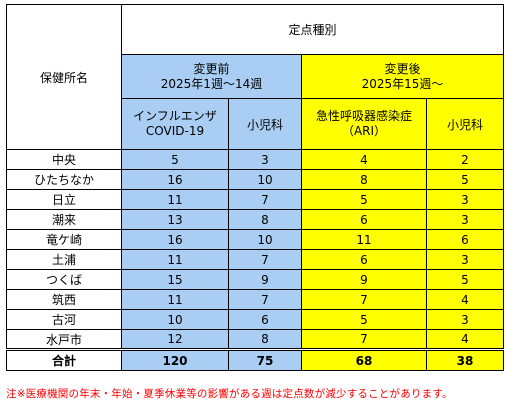  I want to click on col-influenza-label: インフルエンザ, so click(175, 116).